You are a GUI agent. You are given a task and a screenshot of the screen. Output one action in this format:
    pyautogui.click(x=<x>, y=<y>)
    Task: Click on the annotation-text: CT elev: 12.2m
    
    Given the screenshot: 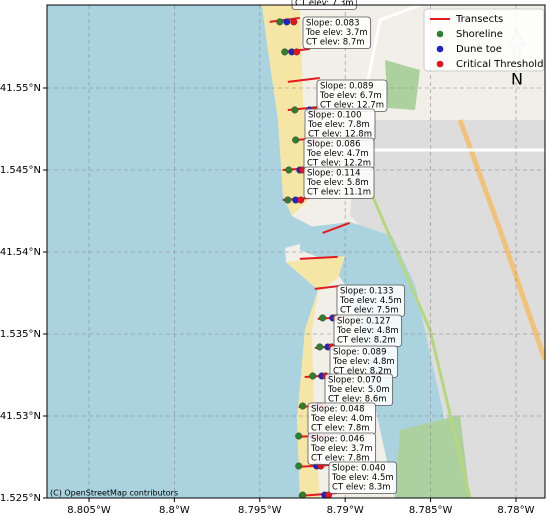 What is the action you would take?
    pyautogui.click(x=339, y=164)
    